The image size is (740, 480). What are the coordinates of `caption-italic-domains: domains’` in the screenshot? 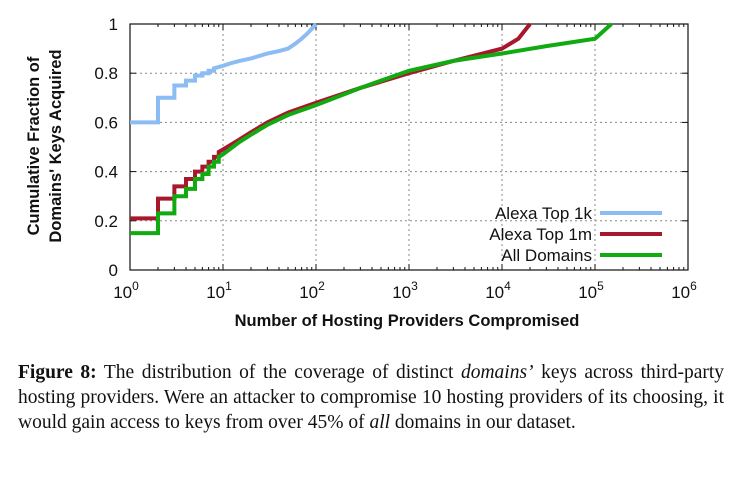 It's located at (497, 372).